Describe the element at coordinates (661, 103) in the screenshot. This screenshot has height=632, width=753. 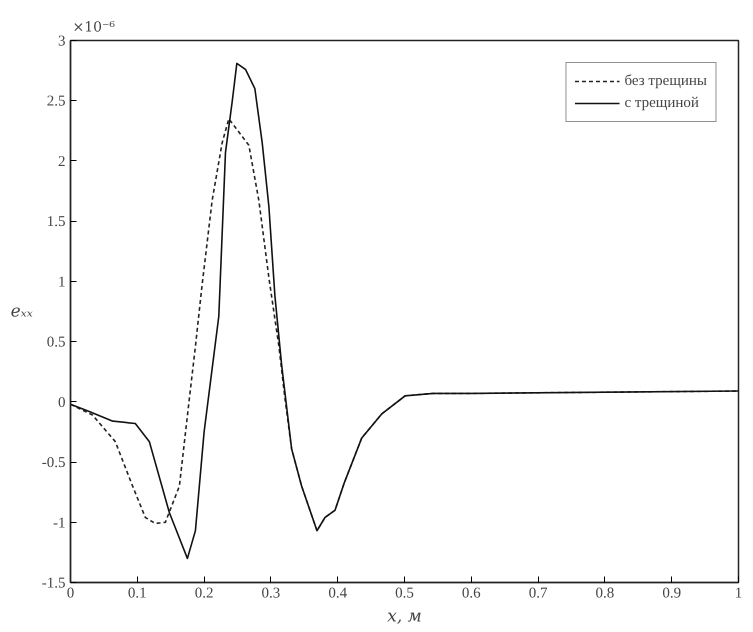
I see `legend-label: с трещиной` at that location.